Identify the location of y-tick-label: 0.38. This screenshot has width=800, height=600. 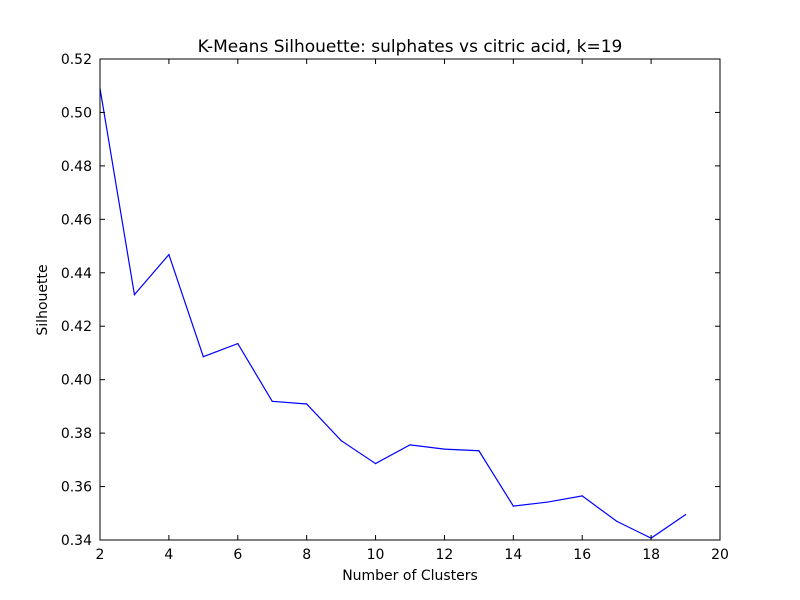
(76, 434).